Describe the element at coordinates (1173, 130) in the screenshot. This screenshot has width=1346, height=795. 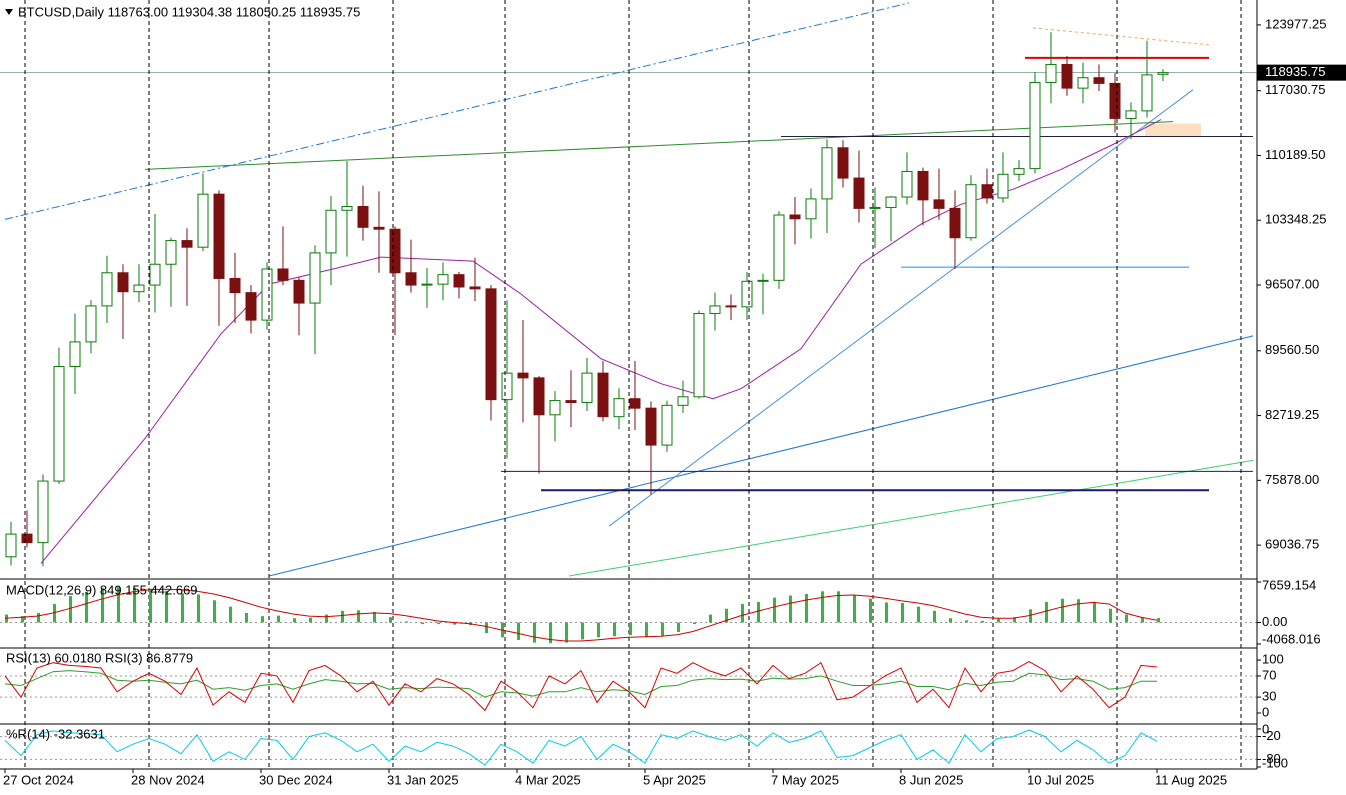
I see `zone` at that location.